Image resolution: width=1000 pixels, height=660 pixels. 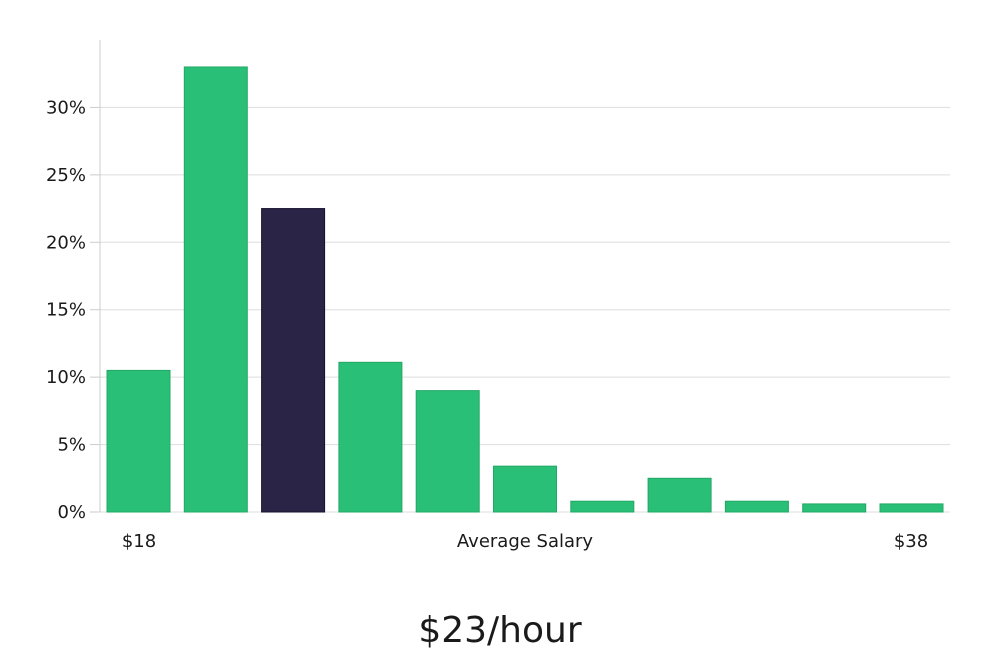 What do you see at coordinates (525, 541) in the screenshot?
I see `x-center-label: Average Salary` at bounding box center [525, 541].